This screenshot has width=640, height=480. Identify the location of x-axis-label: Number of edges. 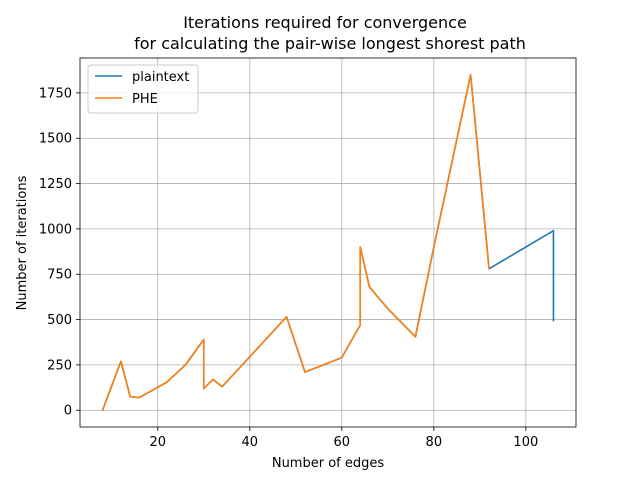
(328, 463).